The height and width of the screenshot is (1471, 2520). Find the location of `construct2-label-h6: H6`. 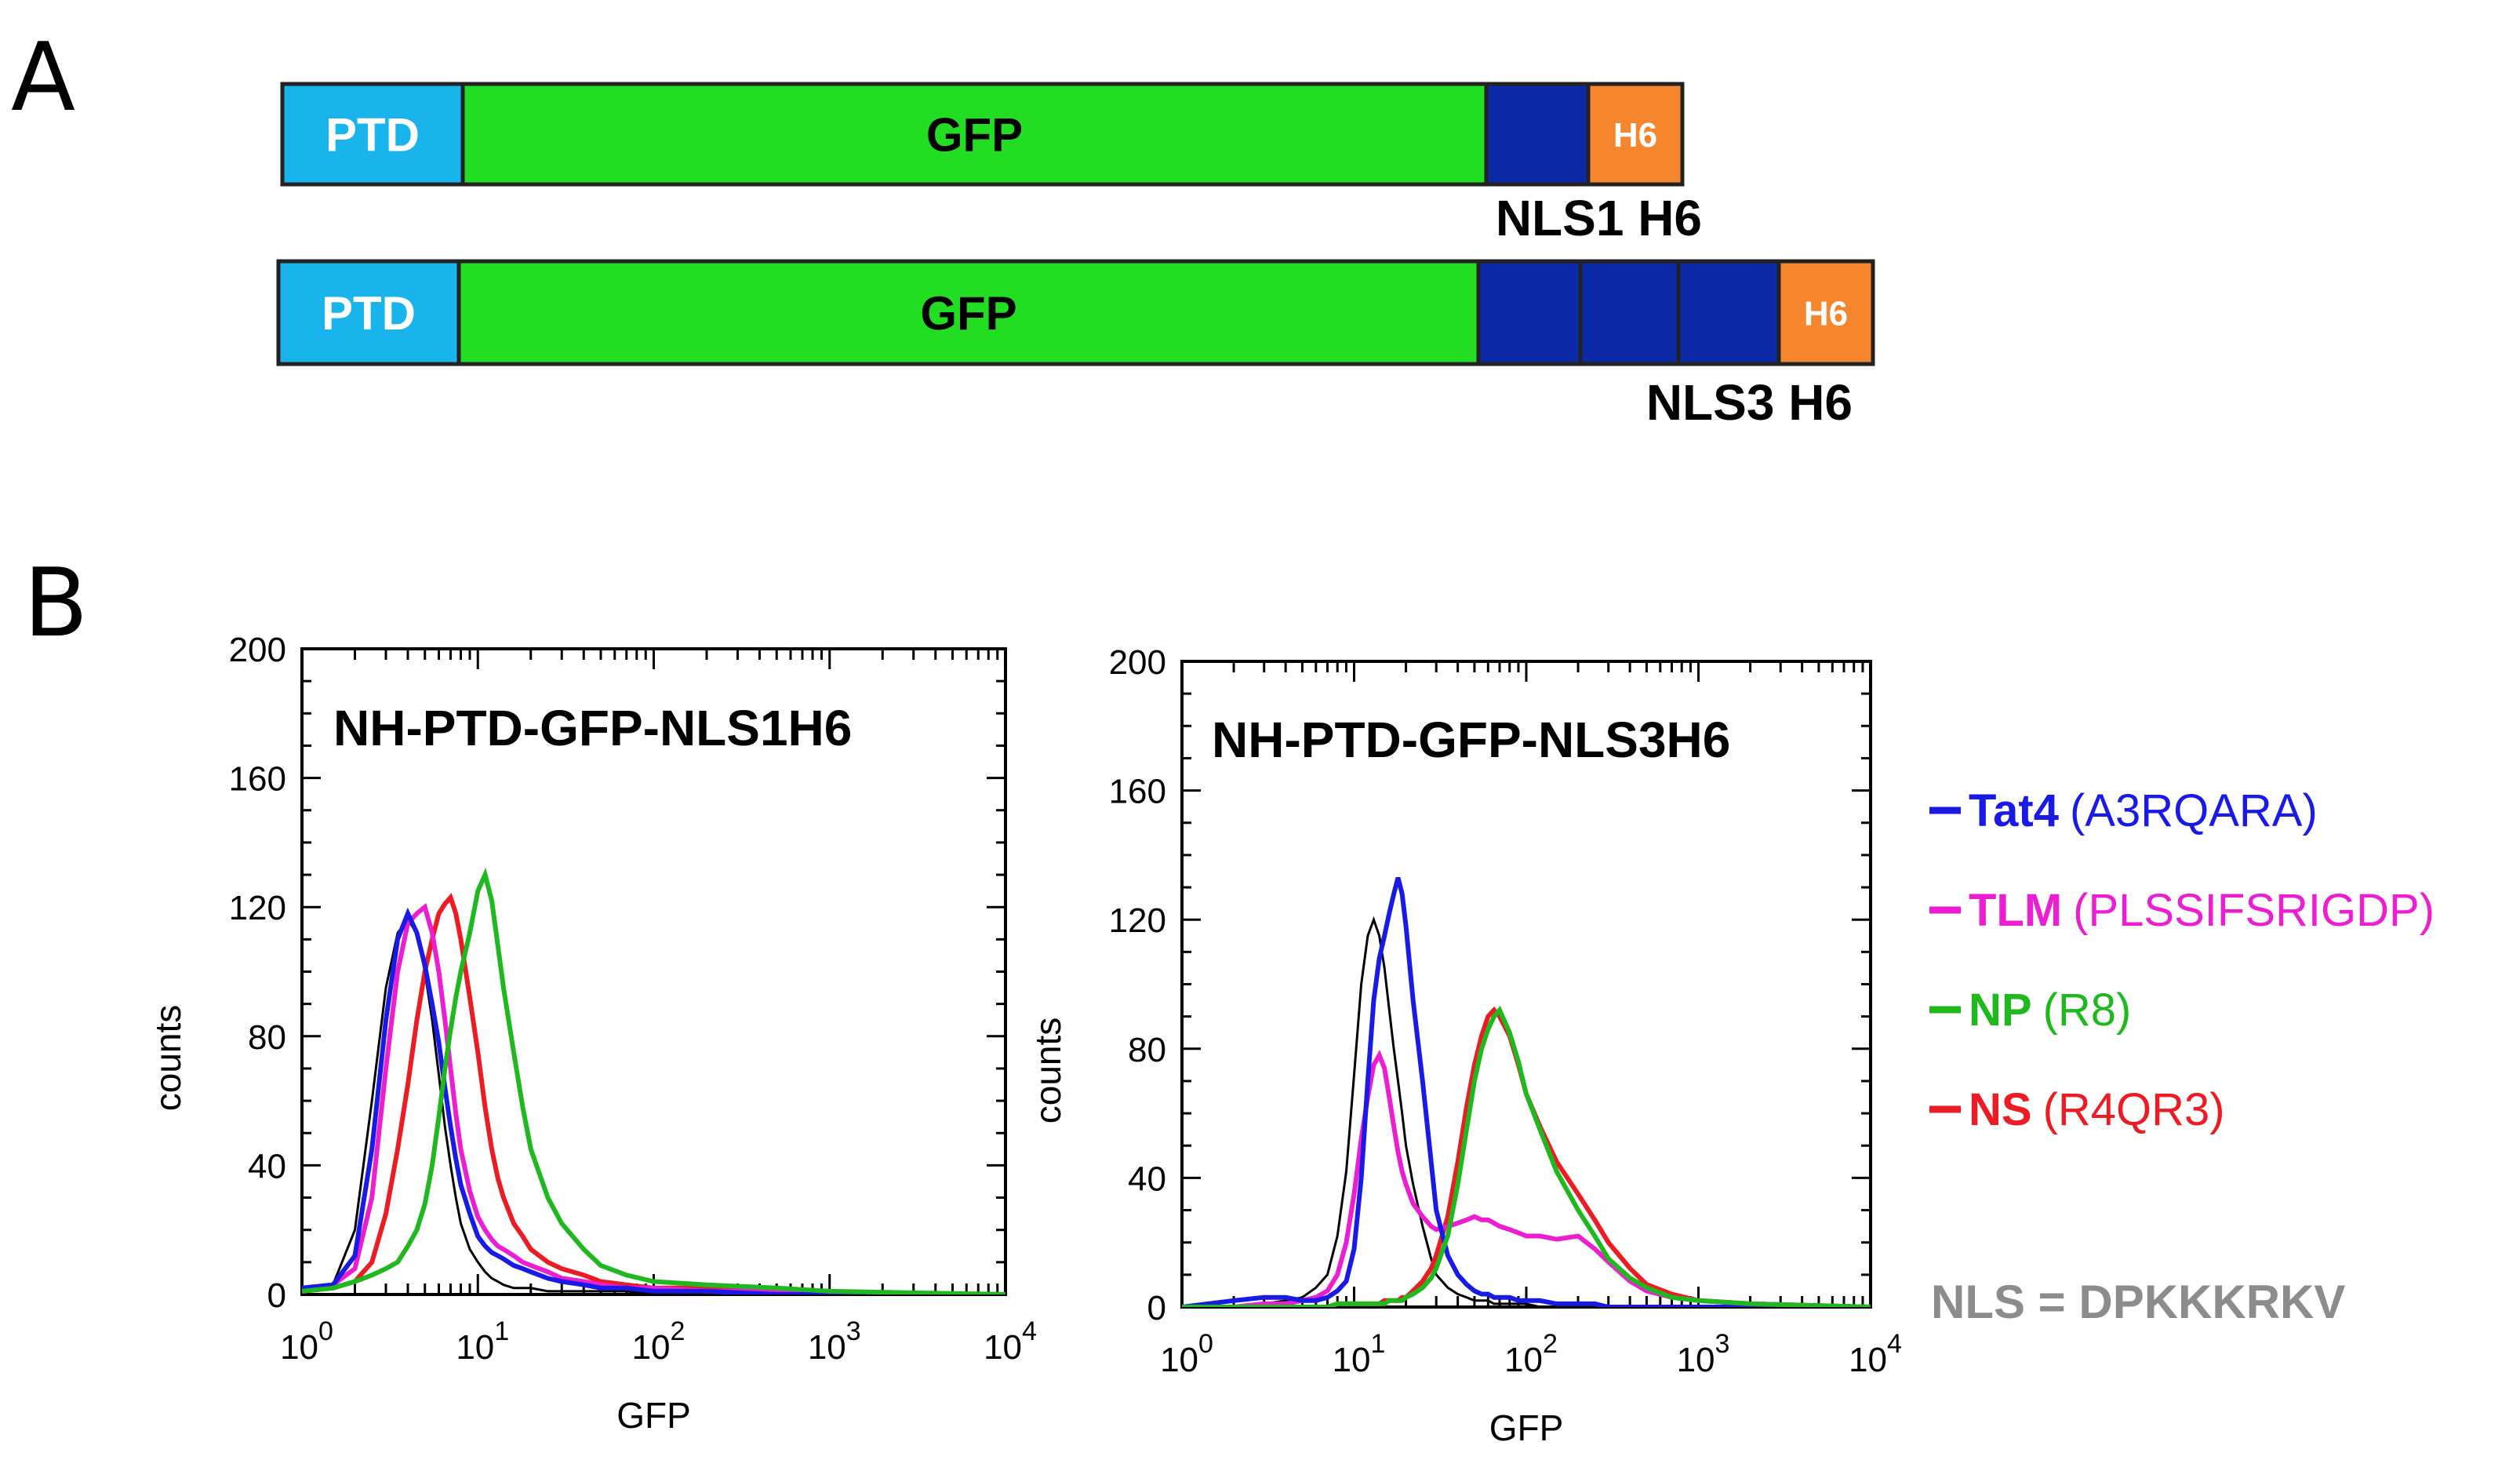

construct2-label-h6: H6 is located at coordinates (1826, 313).